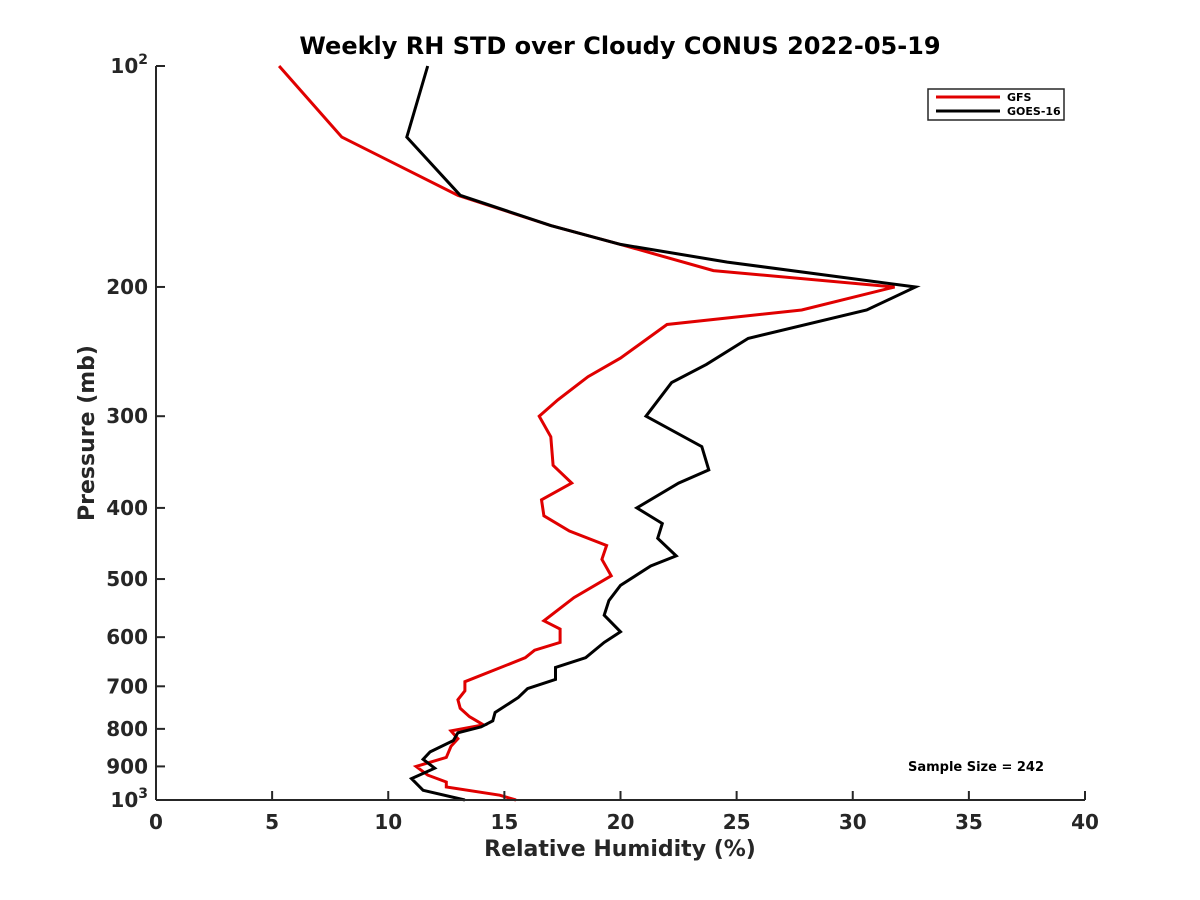 Image resolution: width=1200 pixels, height=900 pixels. I want to click on y-tick-label: 400, so click(127, 508).